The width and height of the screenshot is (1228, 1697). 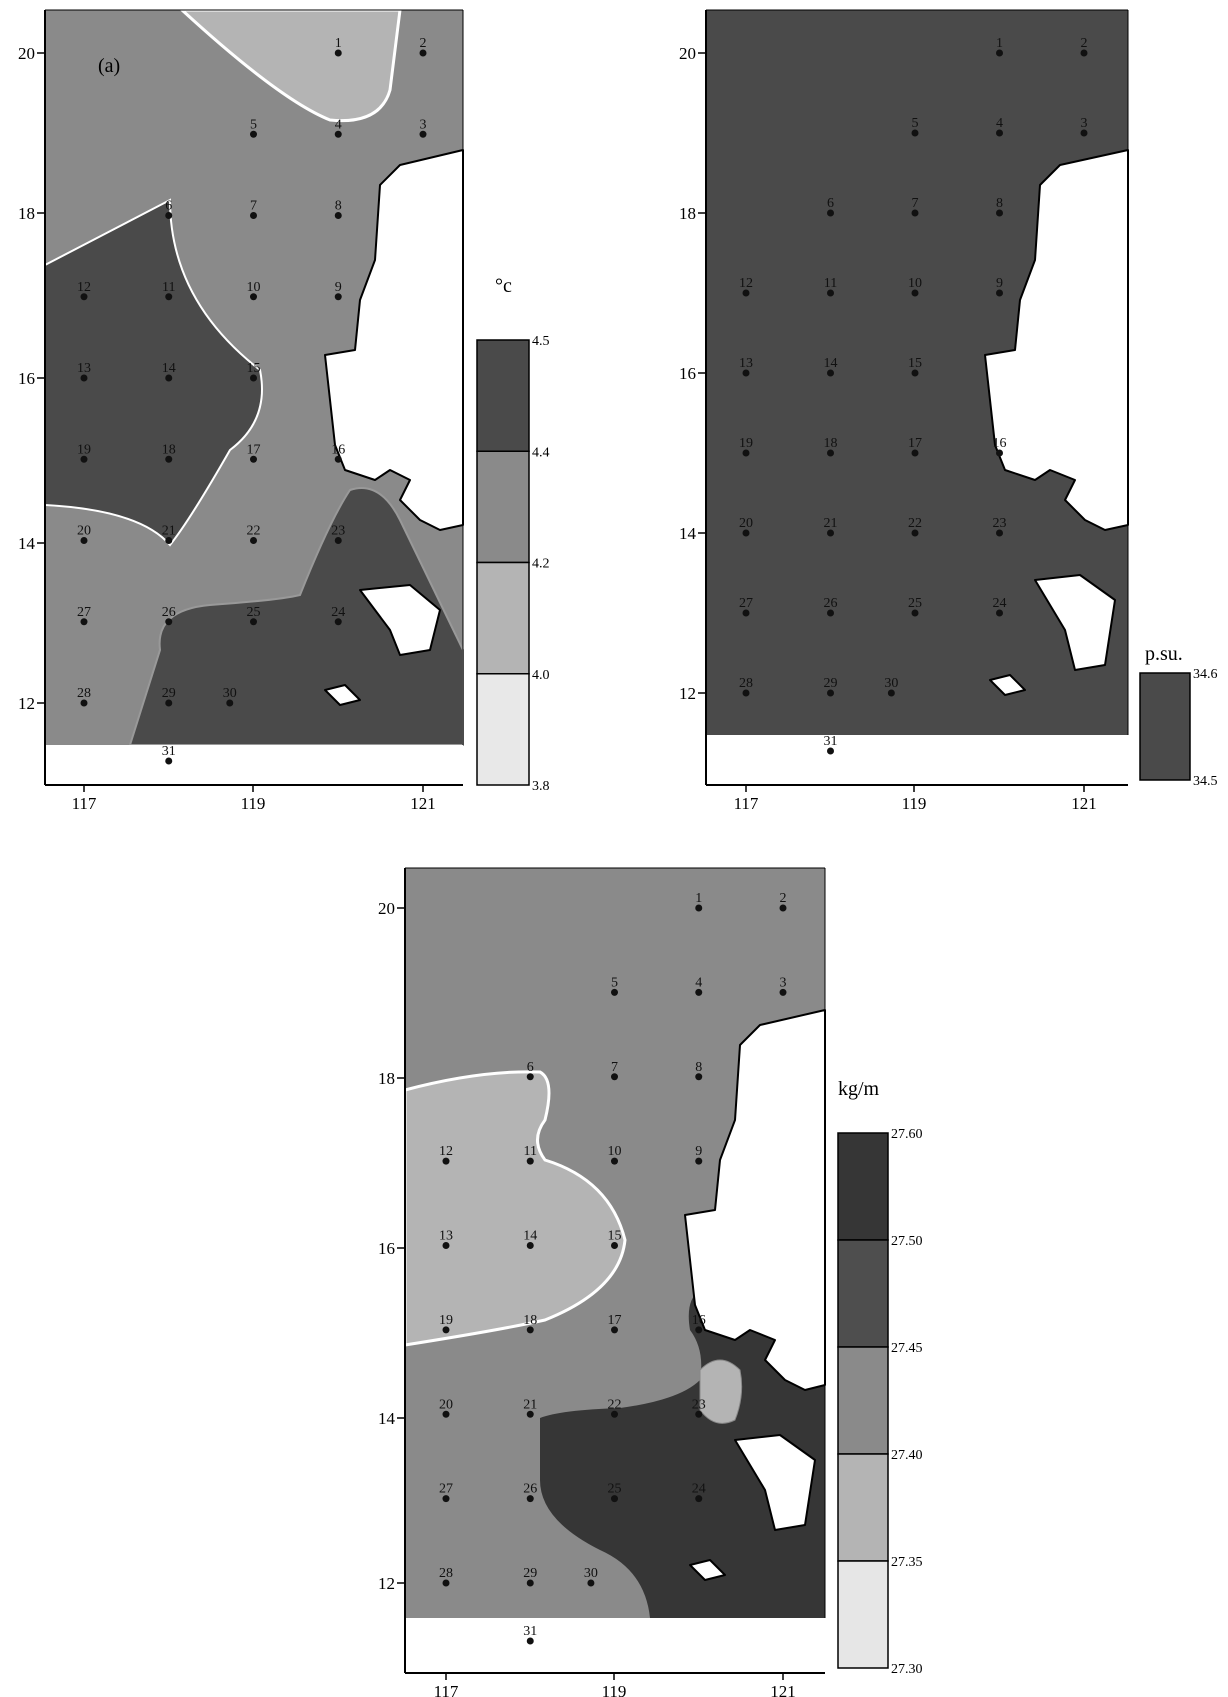 I want to click on map-c-land-mass, so click(x=755, y=1200).